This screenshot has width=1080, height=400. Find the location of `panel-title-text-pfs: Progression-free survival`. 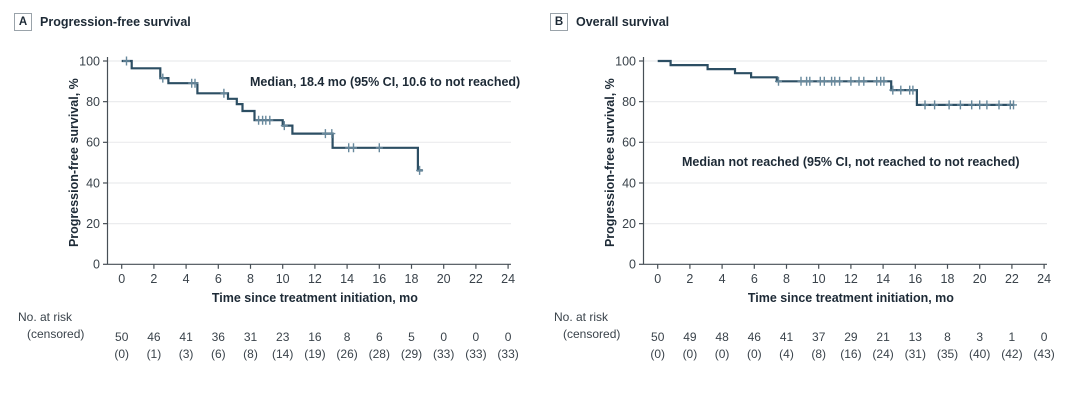

panel-title-text-pfs: Progression-free survival is located at coordinates (115, 22).